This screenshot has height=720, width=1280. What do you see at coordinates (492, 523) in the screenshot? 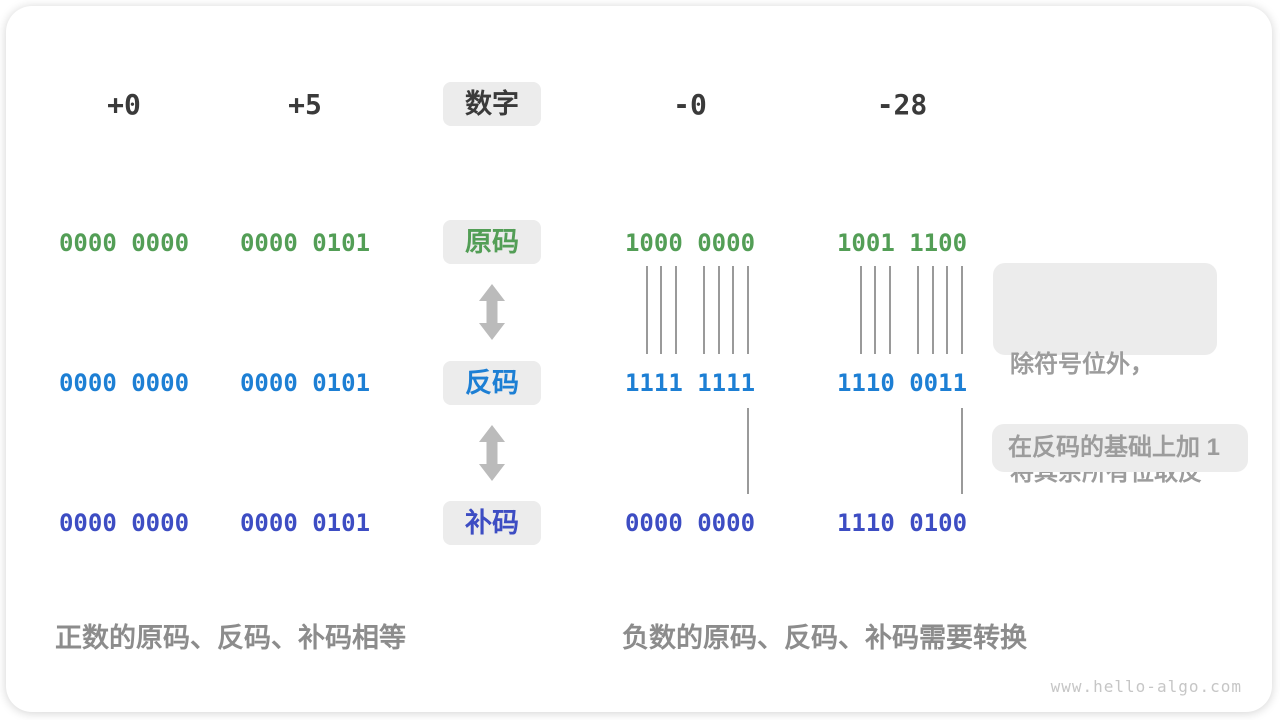
I see `twos-complement-badge: 补码` at bounding box center [492, 523].